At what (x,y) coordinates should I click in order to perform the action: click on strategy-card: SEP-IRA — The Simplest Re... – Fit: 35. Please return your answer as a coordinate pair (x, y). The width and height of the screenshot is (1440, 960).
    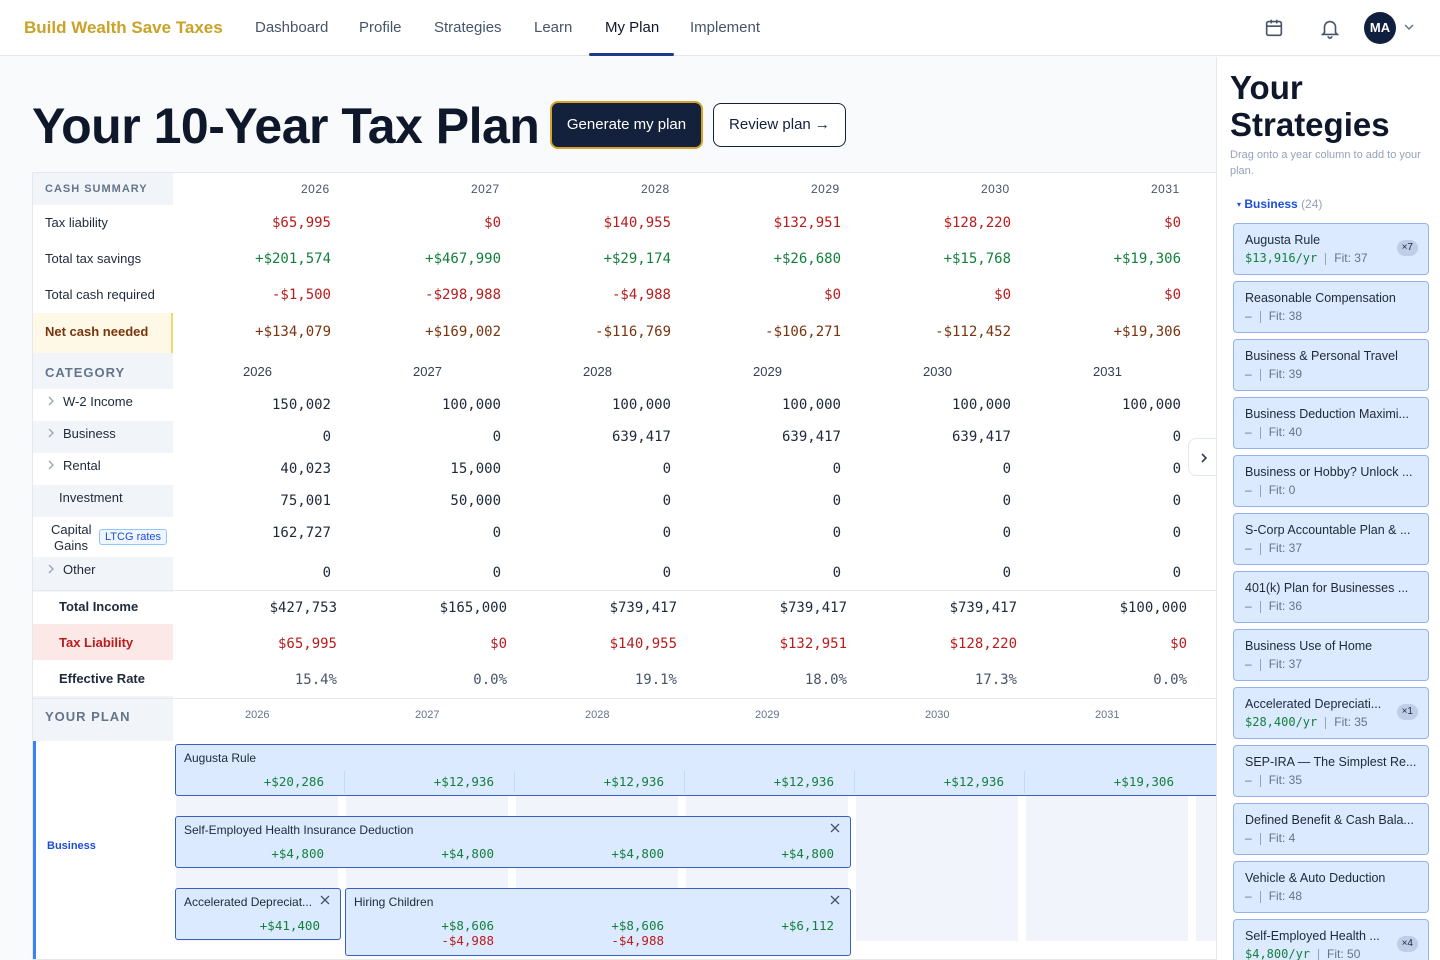
    Looking at the image, I should click on (1331, 771).